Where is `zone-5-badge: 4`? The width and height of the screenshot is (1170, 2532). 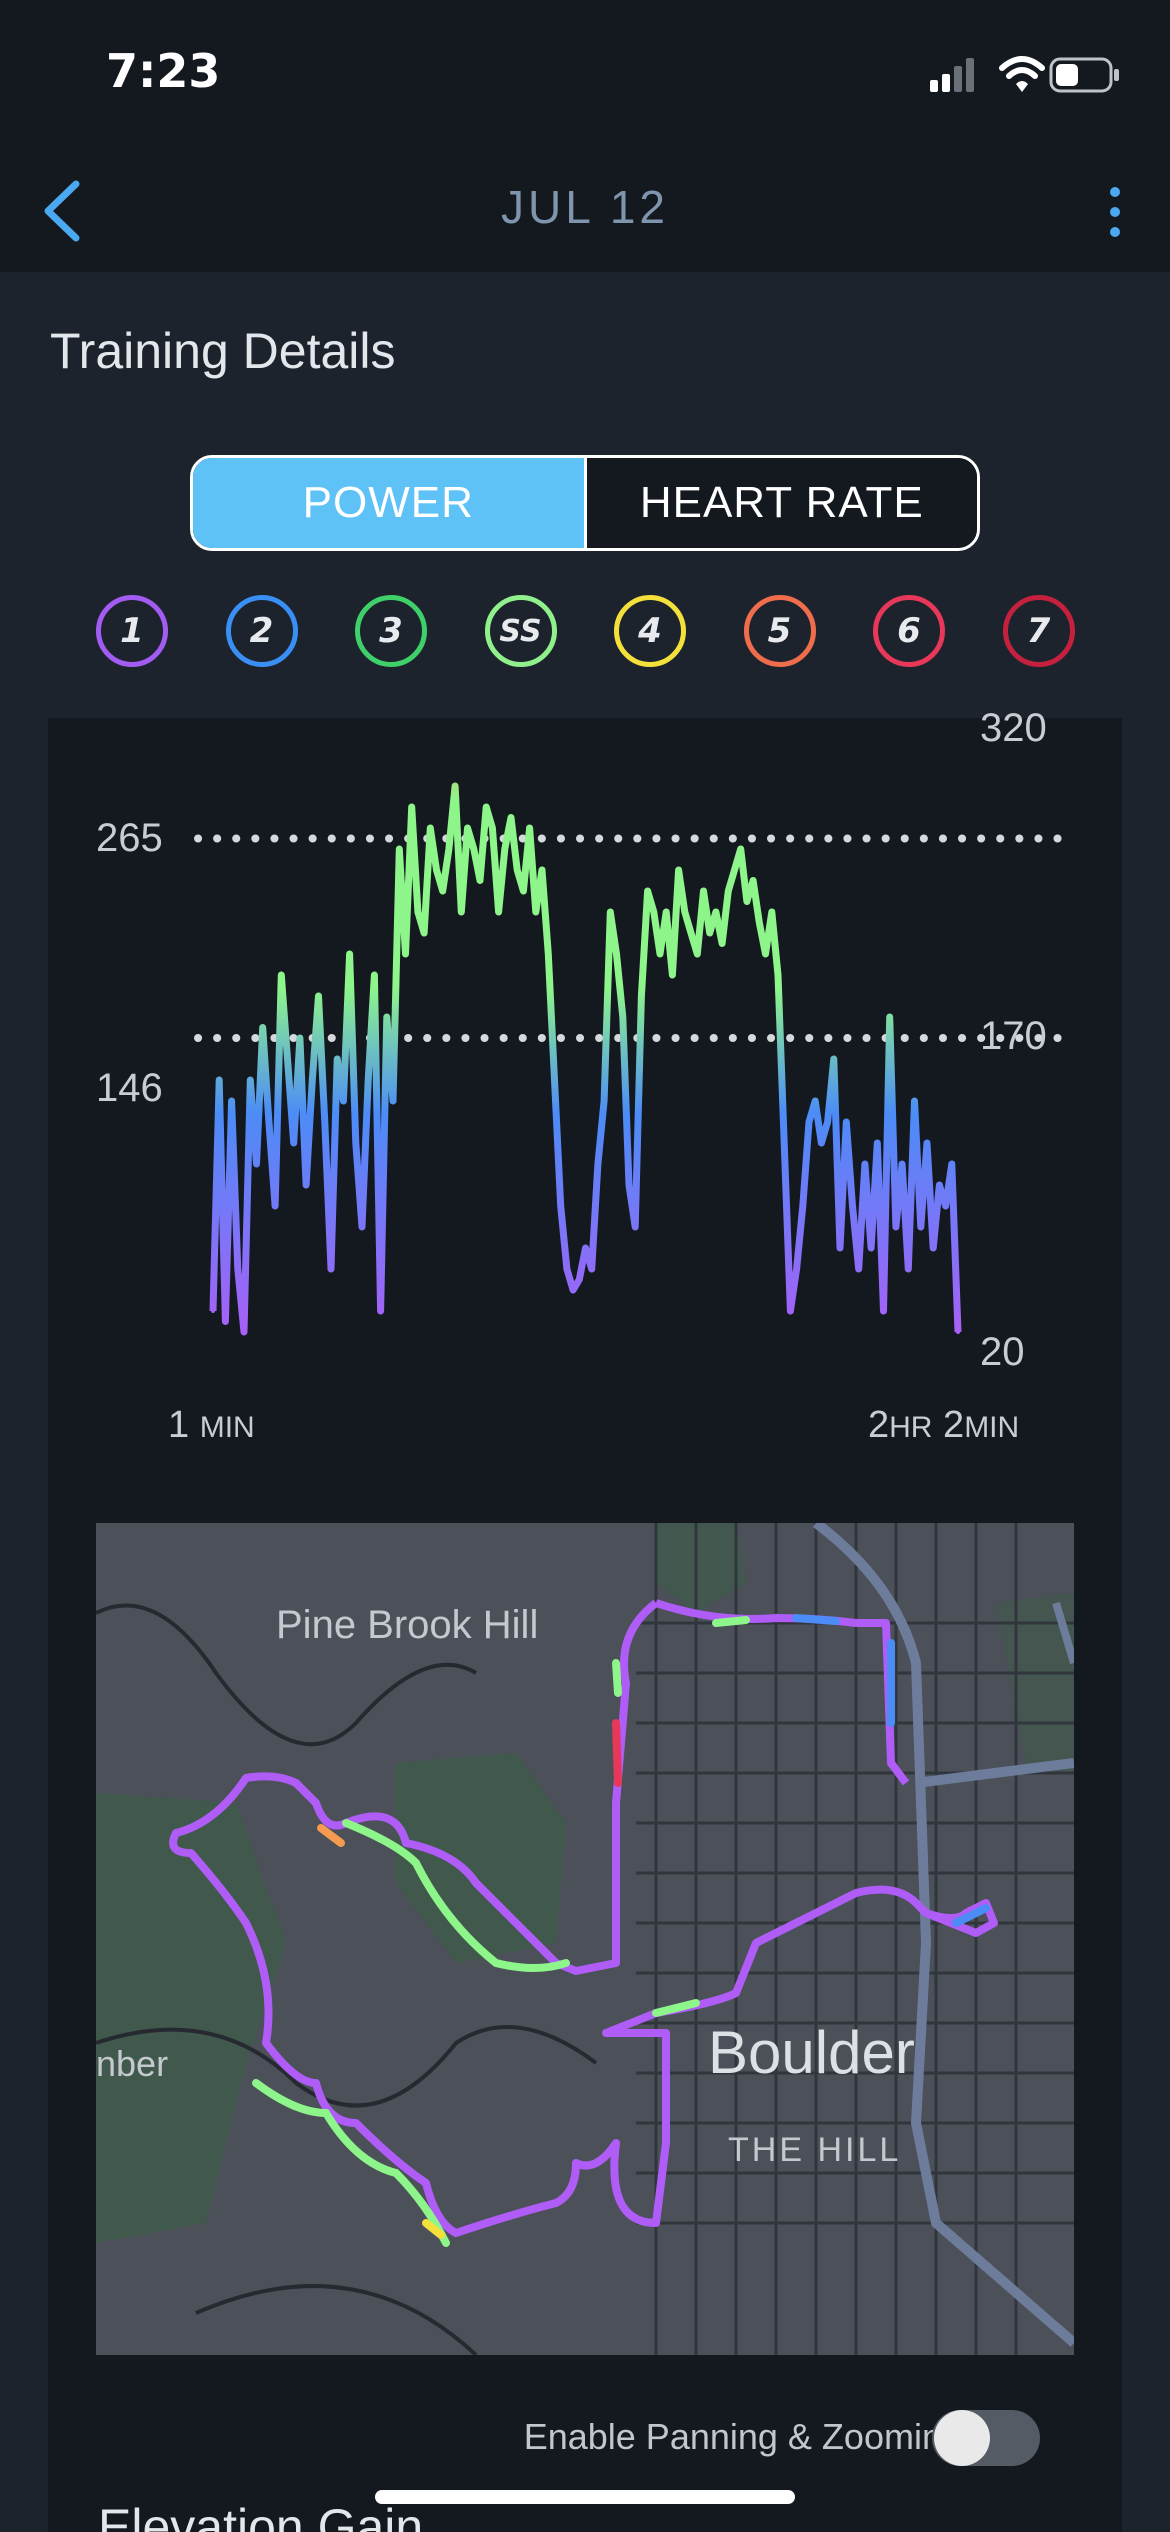
zone-5-badge: 4 is located at coordinates (650, 631).